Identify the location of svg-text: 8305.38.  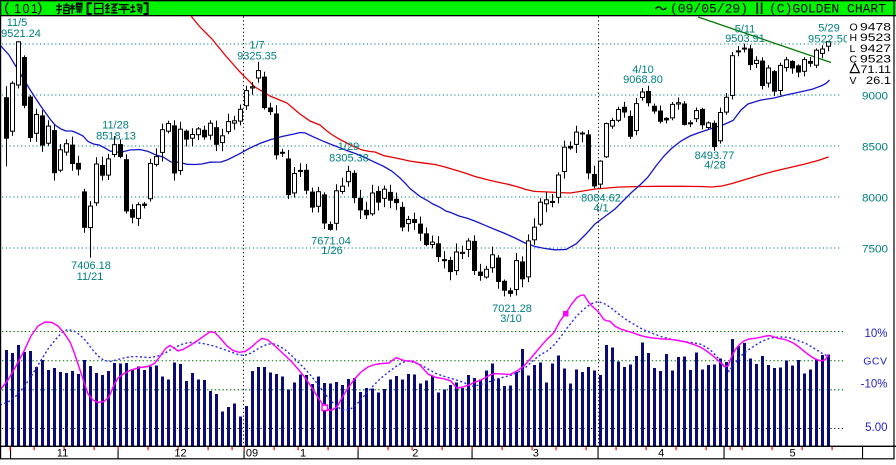
(349, 158).